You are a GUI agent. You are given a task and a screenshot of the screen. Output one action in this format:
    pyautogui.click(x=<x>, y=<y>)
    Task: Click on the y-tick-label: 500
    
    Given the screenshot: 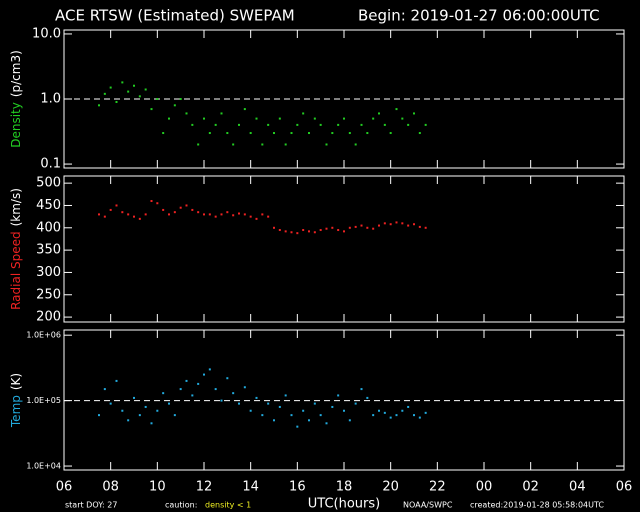 What is the action you would take?
    pyautogui.click(x=48, y=183)
    